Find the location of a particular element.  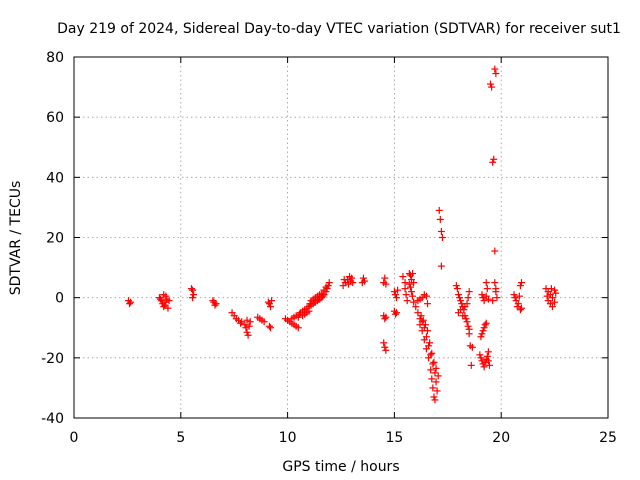

y-tick-label: -40 is located at coordinates (52, 419).